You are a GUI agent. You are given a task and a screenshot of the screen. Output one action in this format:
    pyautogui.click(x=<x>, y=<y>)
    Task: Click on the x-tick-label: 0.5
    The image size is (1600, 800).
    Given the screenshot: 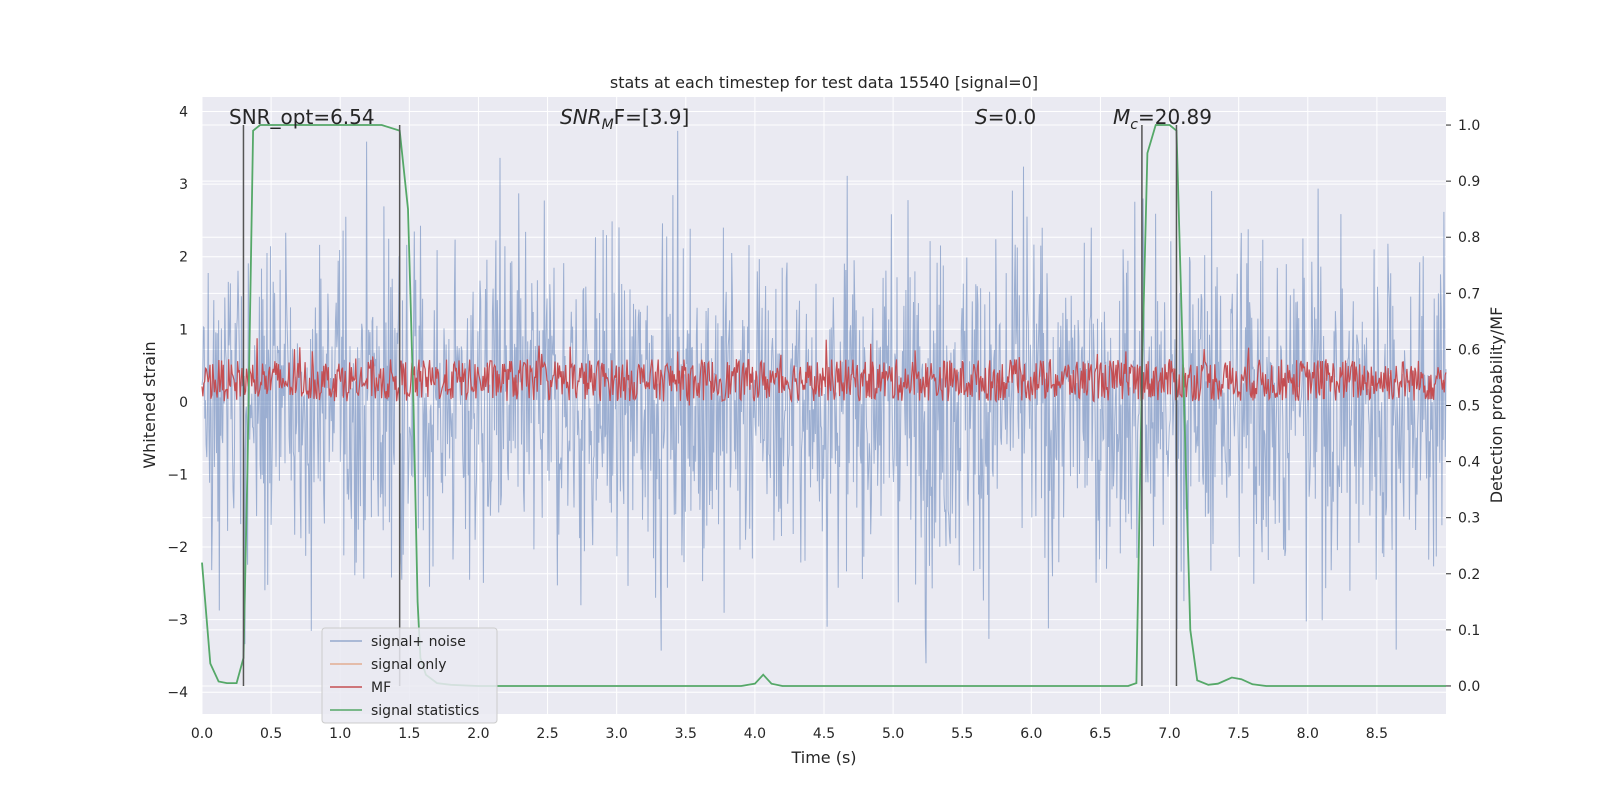 What is the action you would take?
    pyautogui.click(x=271, y=734)
    